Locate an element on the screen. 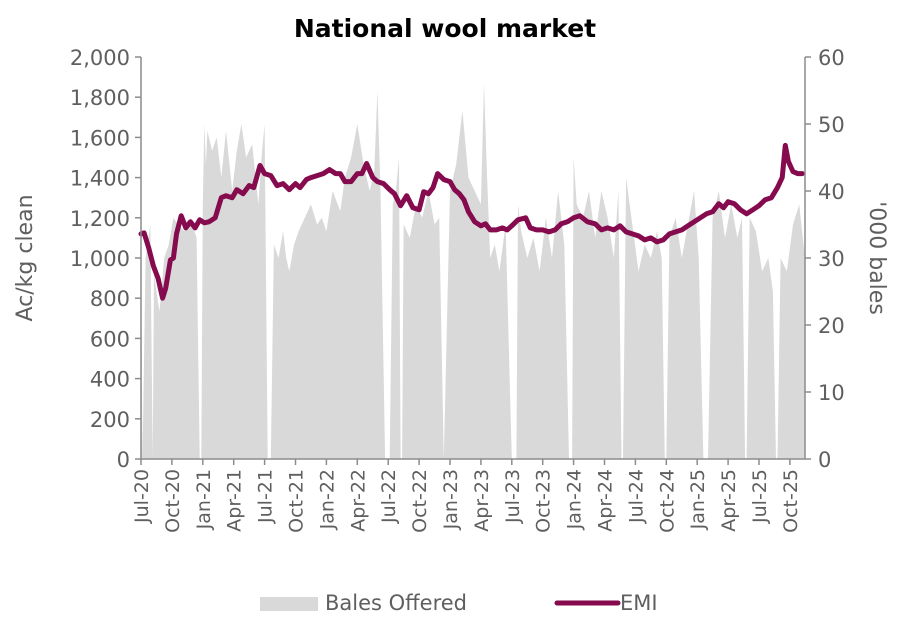 This screenshot has width=900, height=624. left-tick-label: 1,200 is located at coordinates (100, 219).